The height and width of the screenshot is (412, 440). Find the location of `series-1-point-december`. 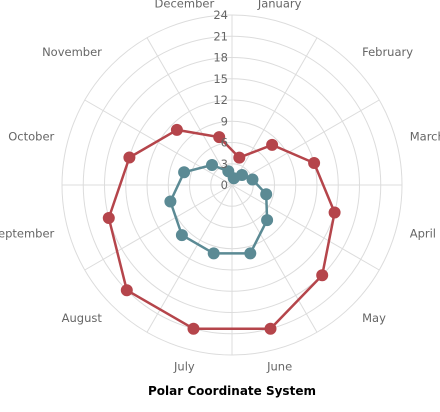

series-1-point-december is located at coordinates (219, 137).